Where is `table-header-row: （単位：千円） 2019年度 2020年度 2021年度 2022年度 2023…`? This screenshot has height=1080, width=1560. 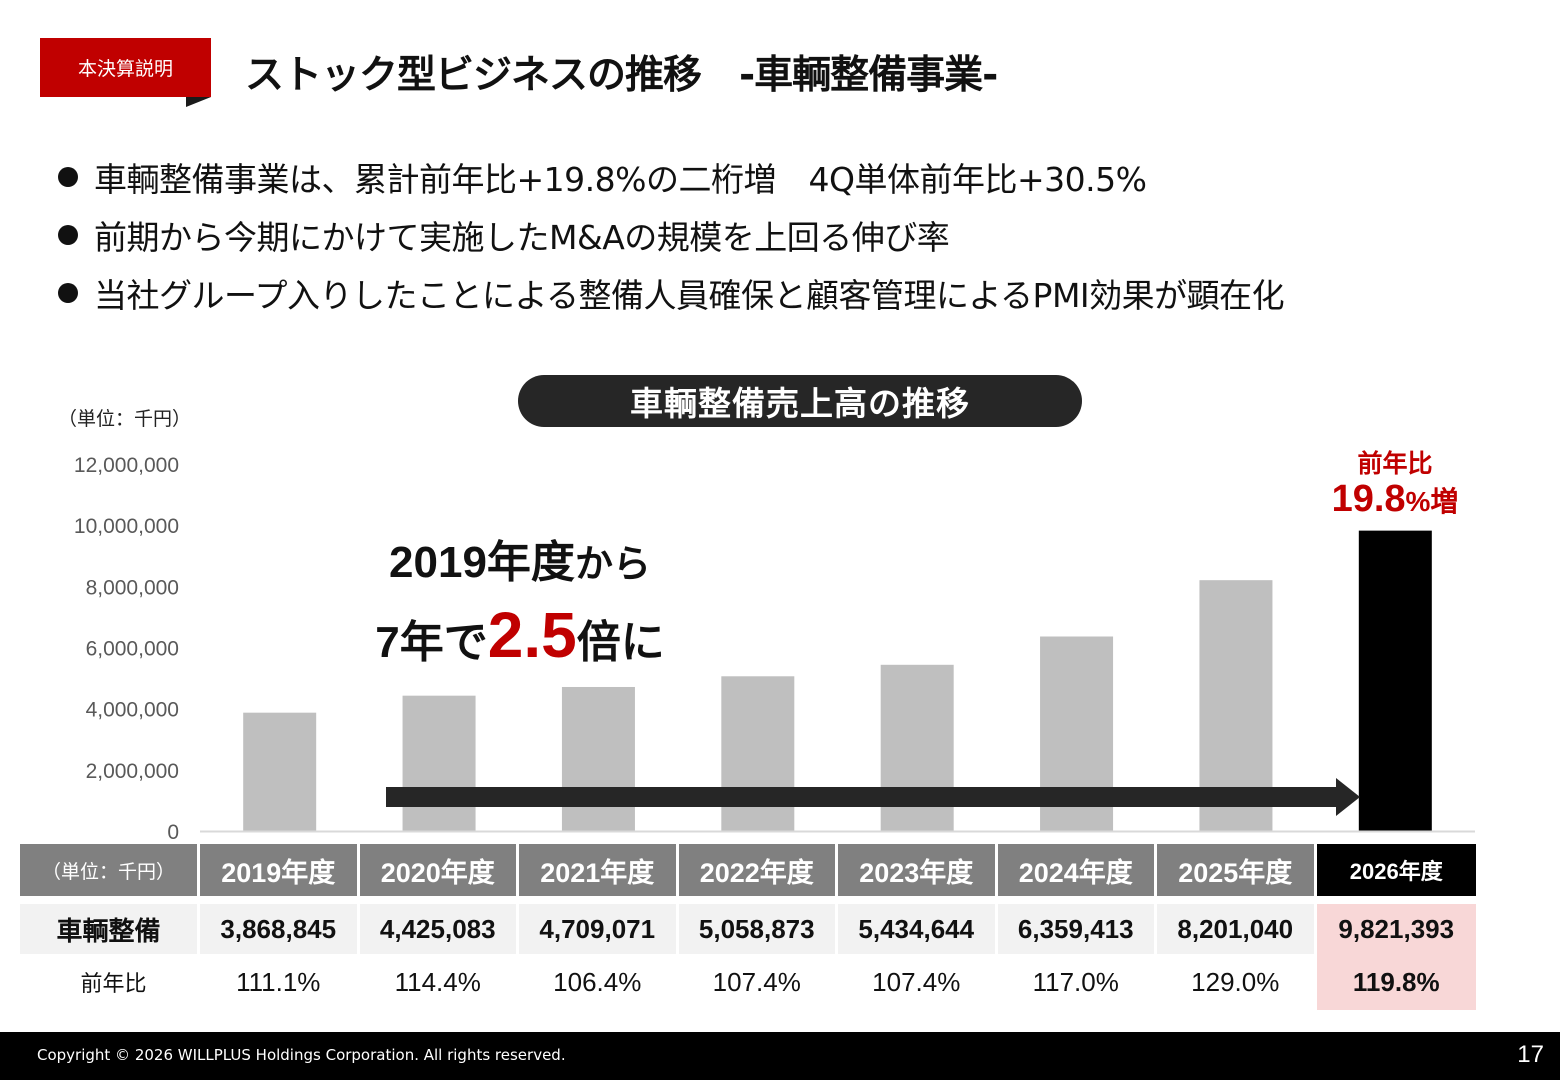
table-header-row: （単位：千円） 2019年度 2020年度 2021年度 2022年度 2023… is located at coordinates (748, 870).